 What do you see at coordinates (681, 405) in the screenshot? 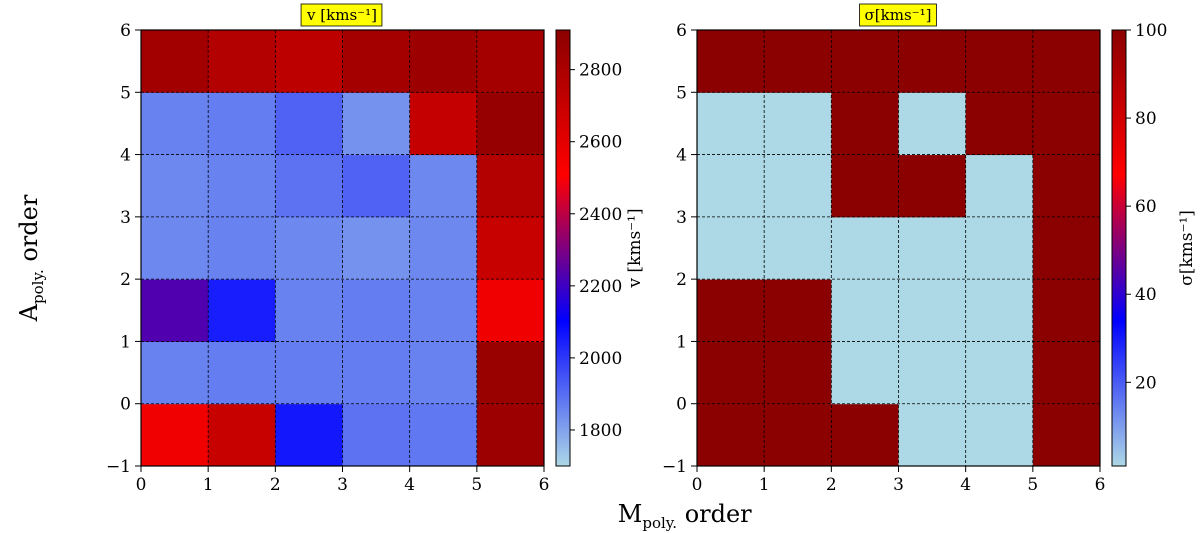
I see `dispersion-y-tick-label: 0` at bounding box center [681, 405].